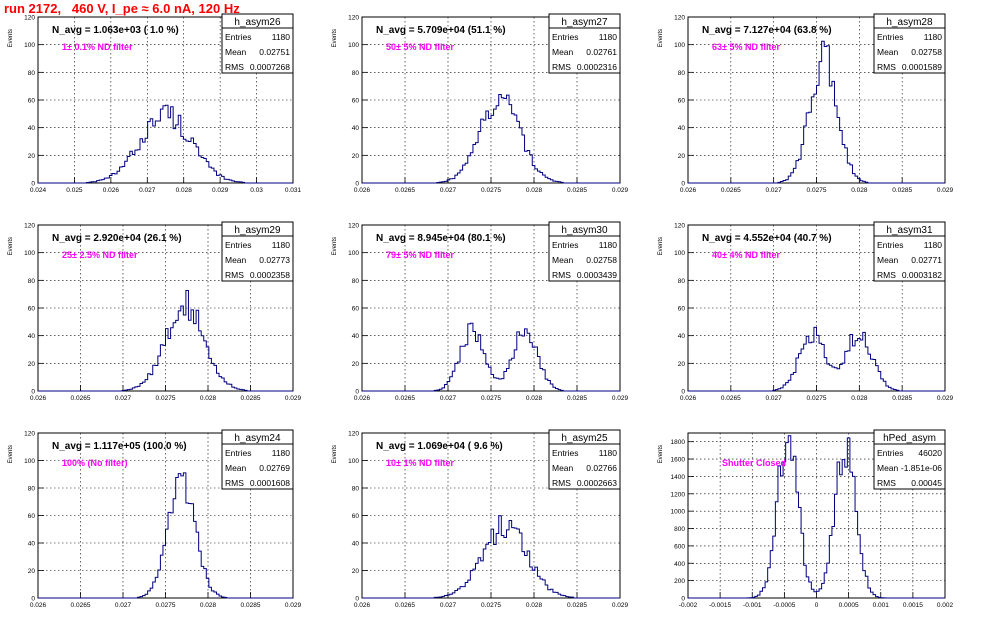 Image resolution: width=996 pixels, height=622 pixels. I want to click on y-tick-label: 1600, so click(678, 460).